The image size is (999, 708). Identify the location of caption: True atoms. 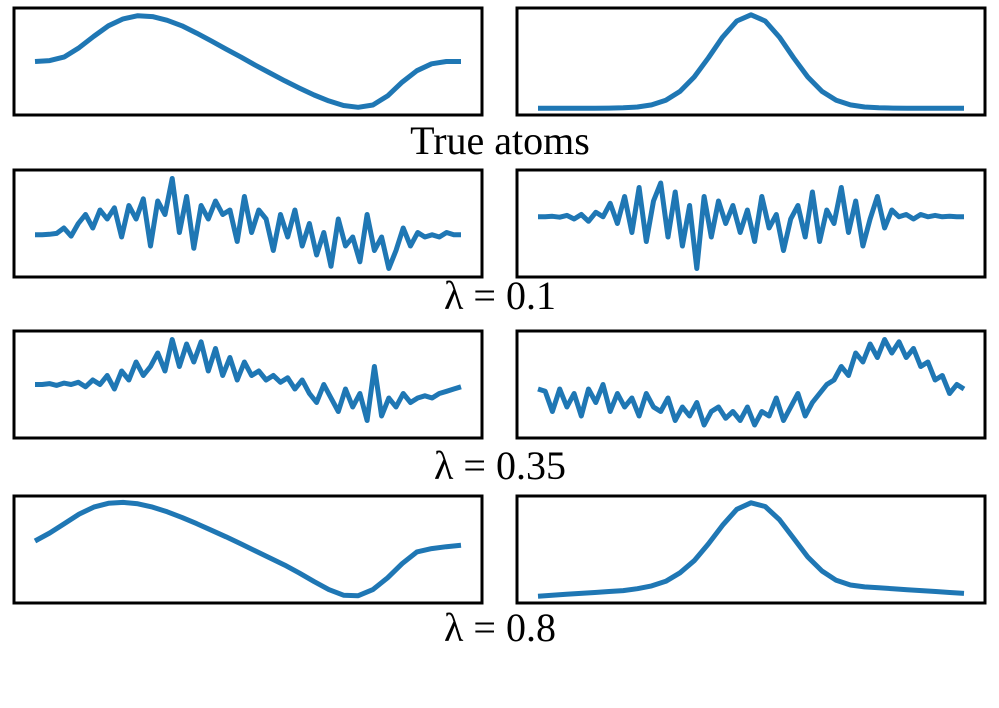
(500, 140).